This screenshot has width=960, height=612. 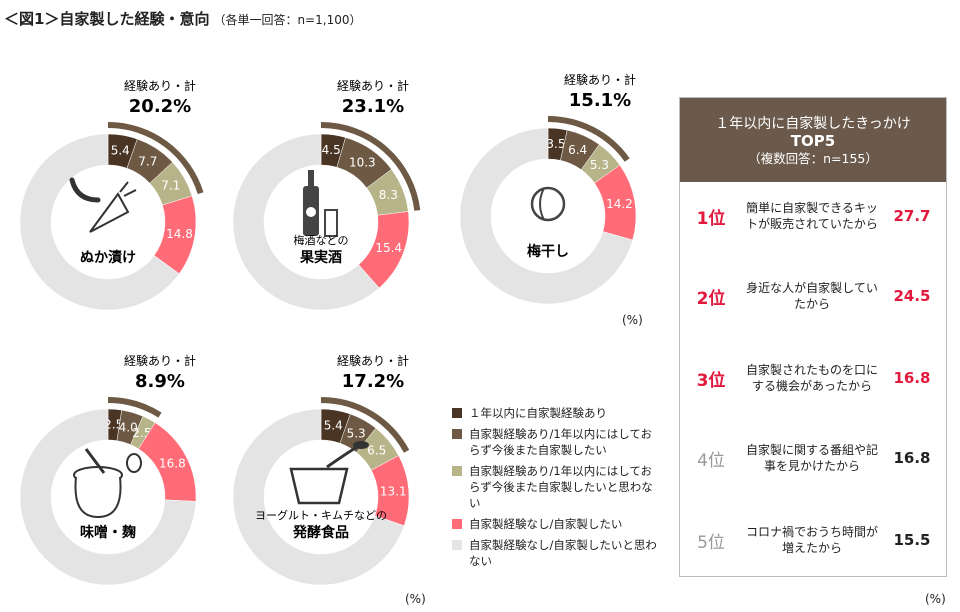 What do you see at coordinates (711, 380) in the screenshot?
I see `rank-label: 3位` at bounding box center [711, 380].